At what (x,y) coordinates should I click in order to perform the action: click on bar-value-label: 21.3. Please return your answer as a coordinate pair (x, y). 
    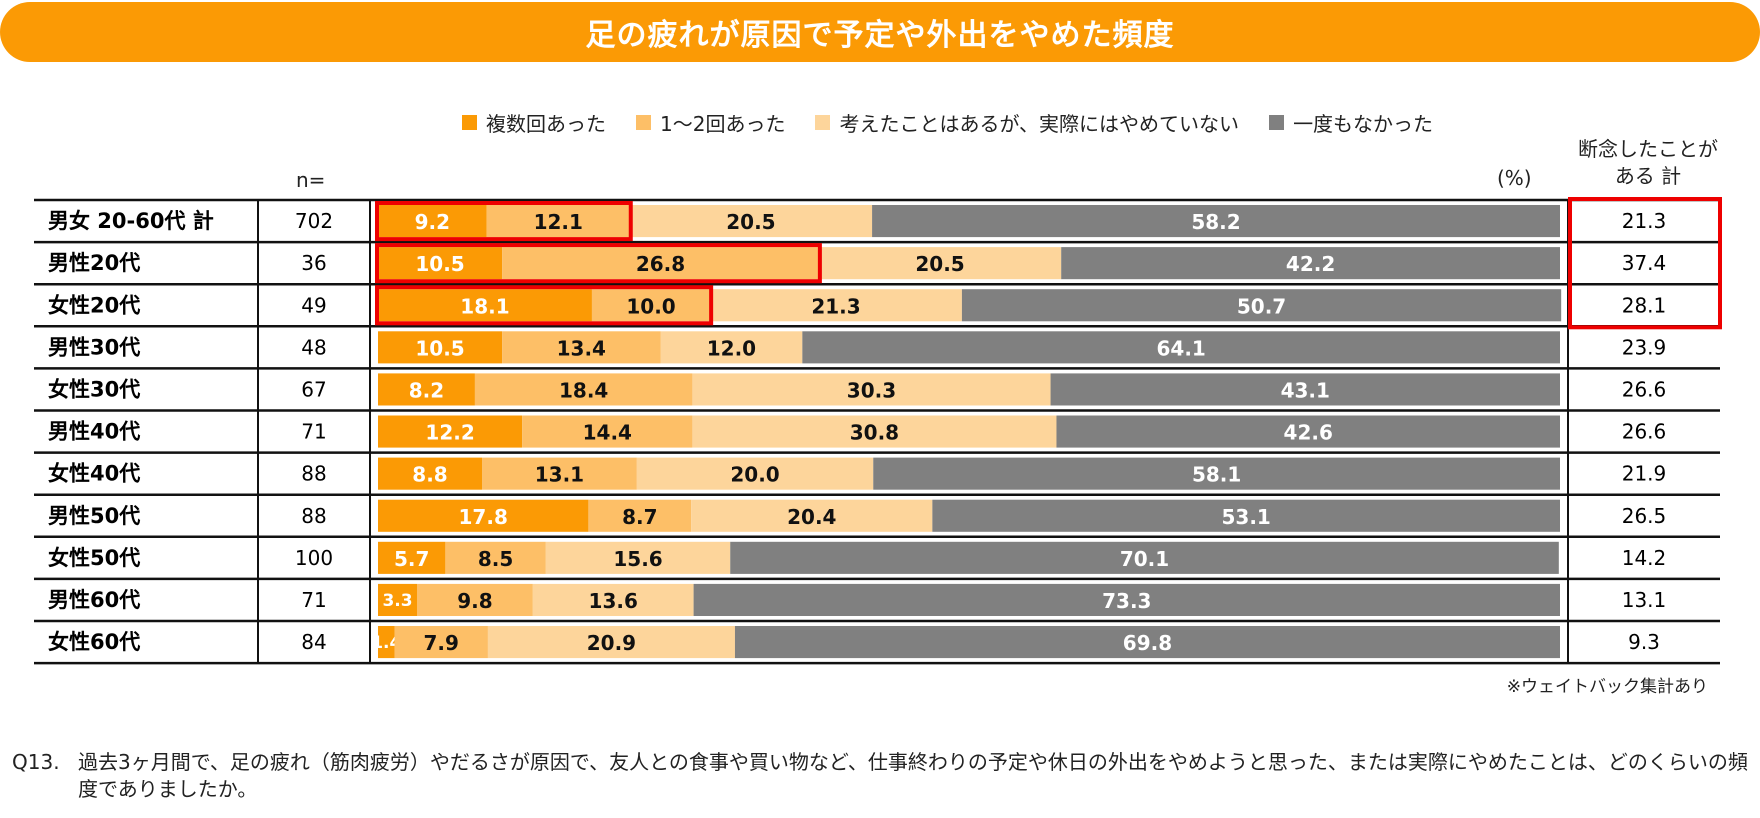
    Looking at the image, I should click on (835, 306).